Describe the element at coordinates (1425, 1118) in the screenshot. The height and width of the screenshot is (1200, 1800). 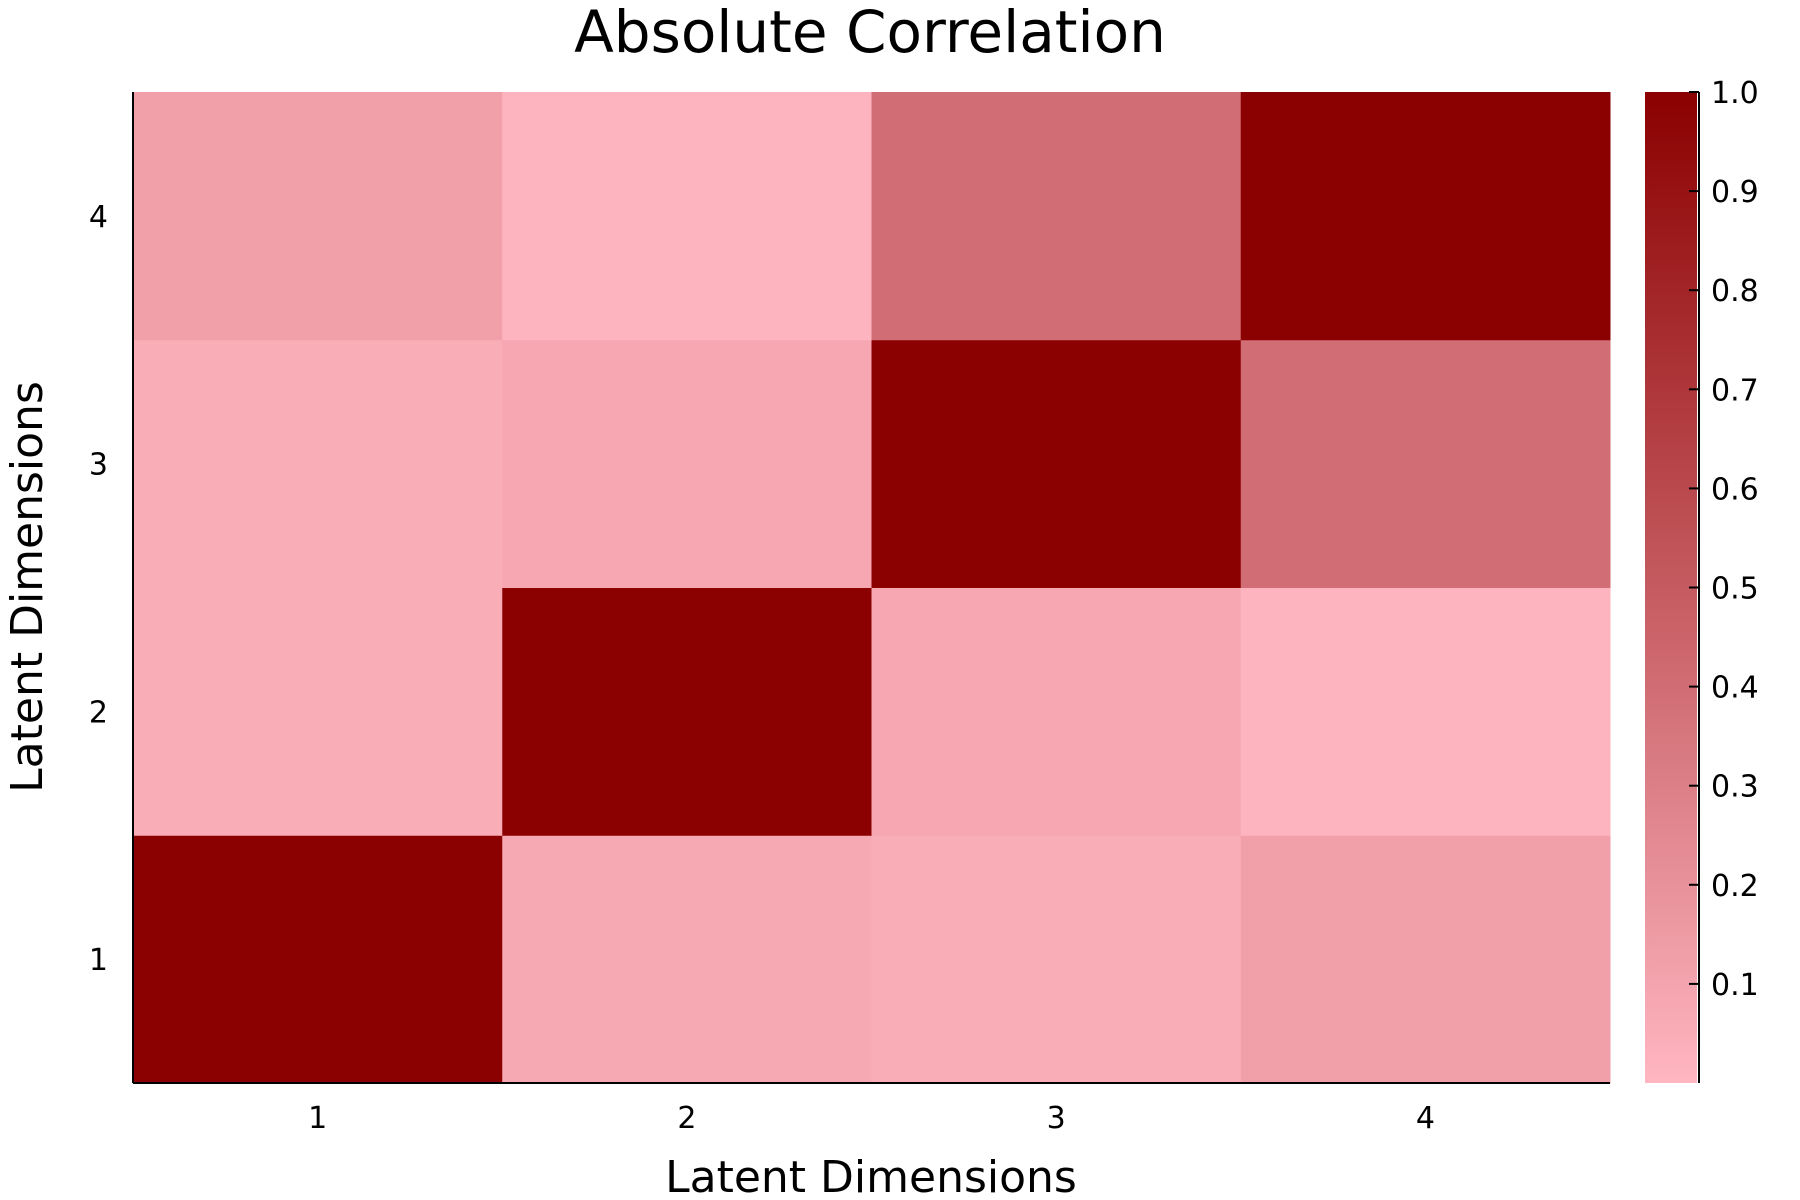
I see `x-tick-label: 4` at that location.